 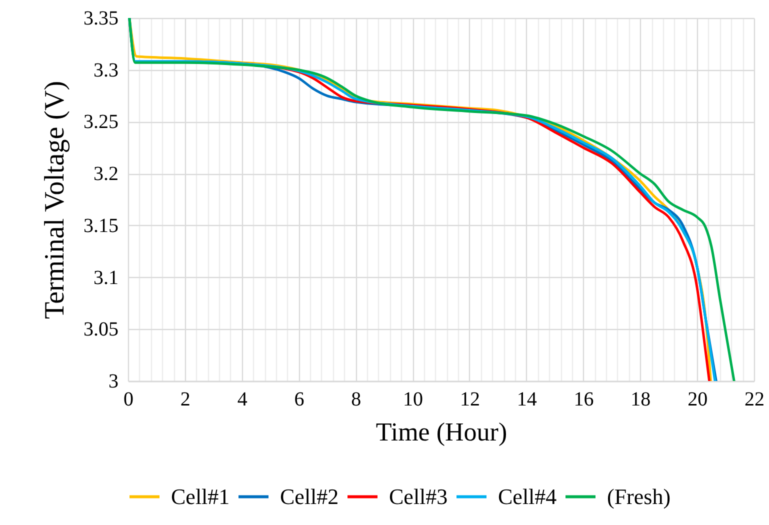 What do you see at coordinates (698, 399) in the screenshot?
I see `x-tick-label: 20` at bounding box center [698, 399].